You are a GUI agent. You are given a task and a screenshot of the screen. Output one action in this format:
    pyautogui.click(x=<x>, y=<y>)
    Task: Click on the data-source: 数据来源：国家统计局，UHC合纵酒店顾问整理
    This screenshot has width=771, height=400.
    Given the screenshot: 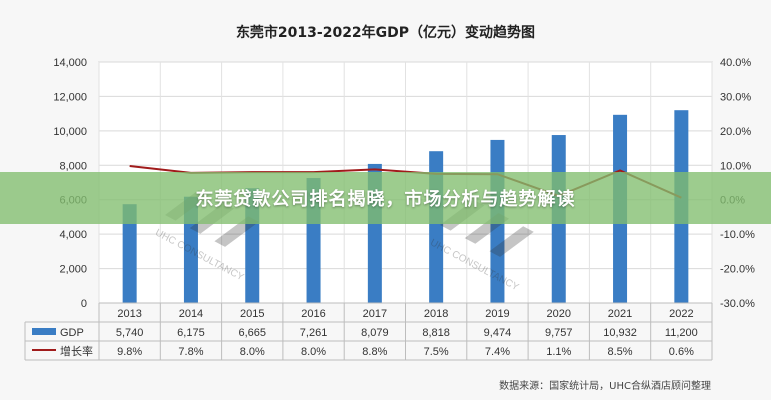 What is the action you would take?
    pyautogui.click(x=605, y=386)
    